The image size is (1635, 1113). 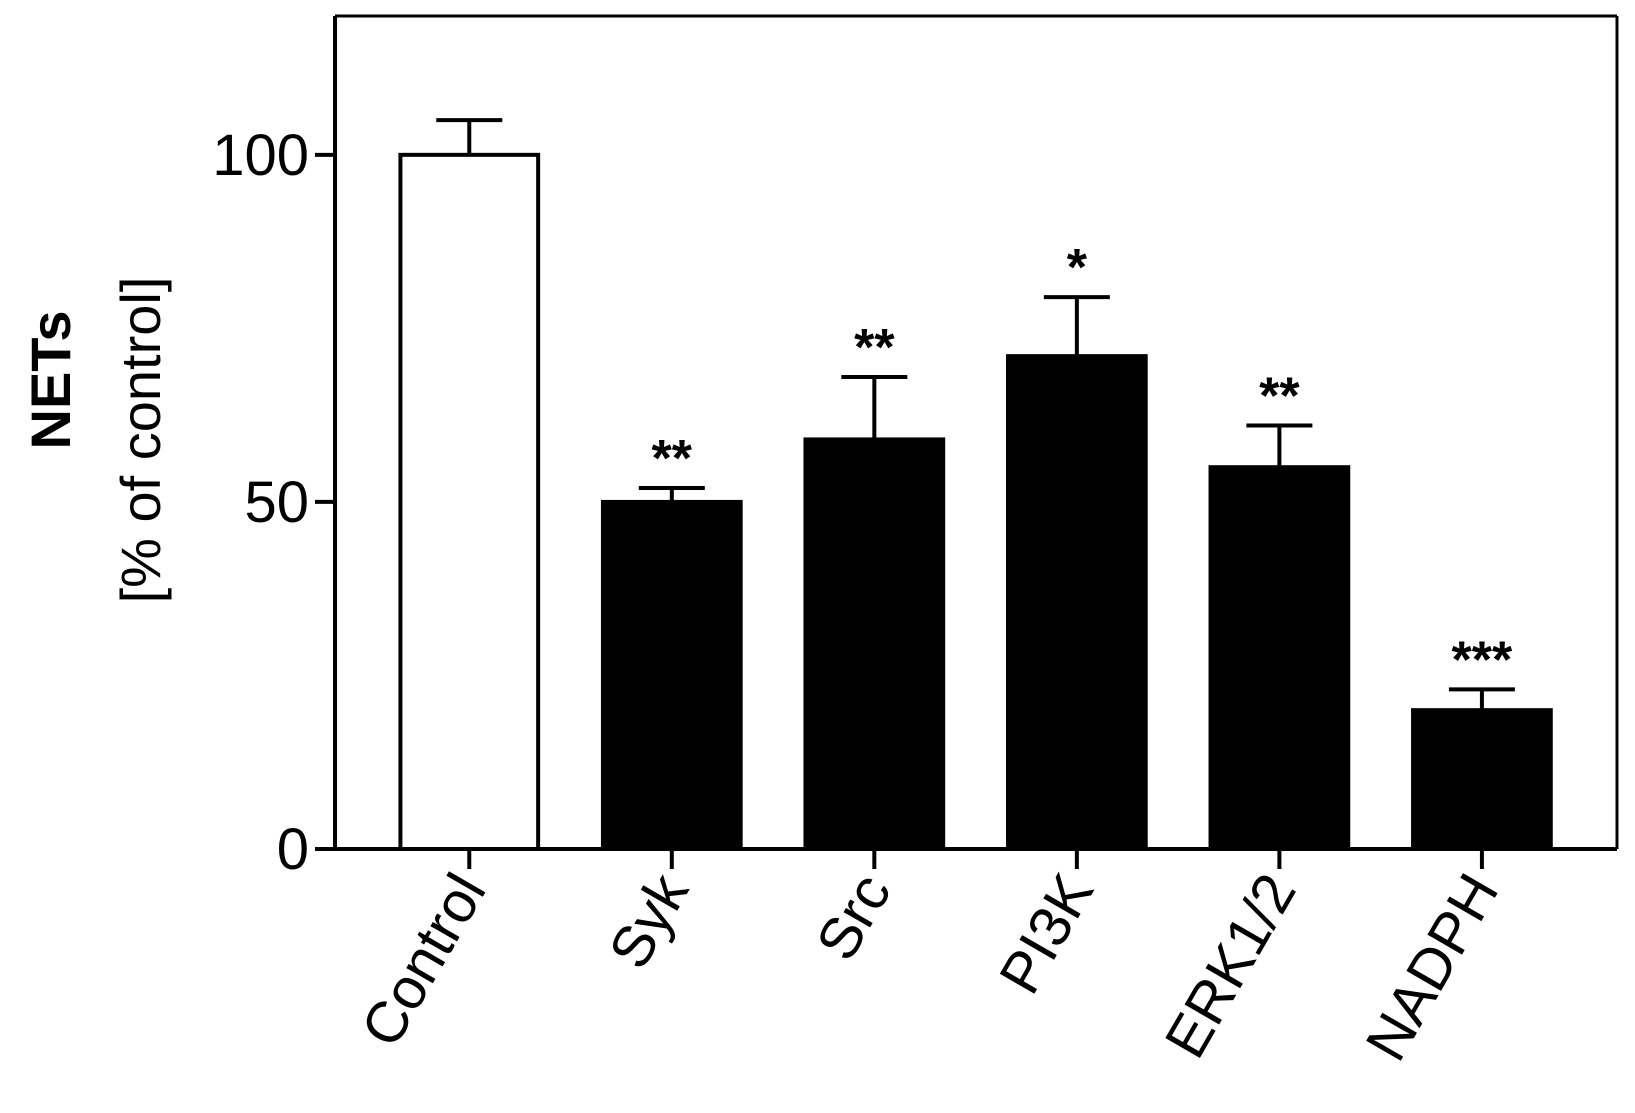 I want to click on y-label: NETs, so click(x=50, y=380).